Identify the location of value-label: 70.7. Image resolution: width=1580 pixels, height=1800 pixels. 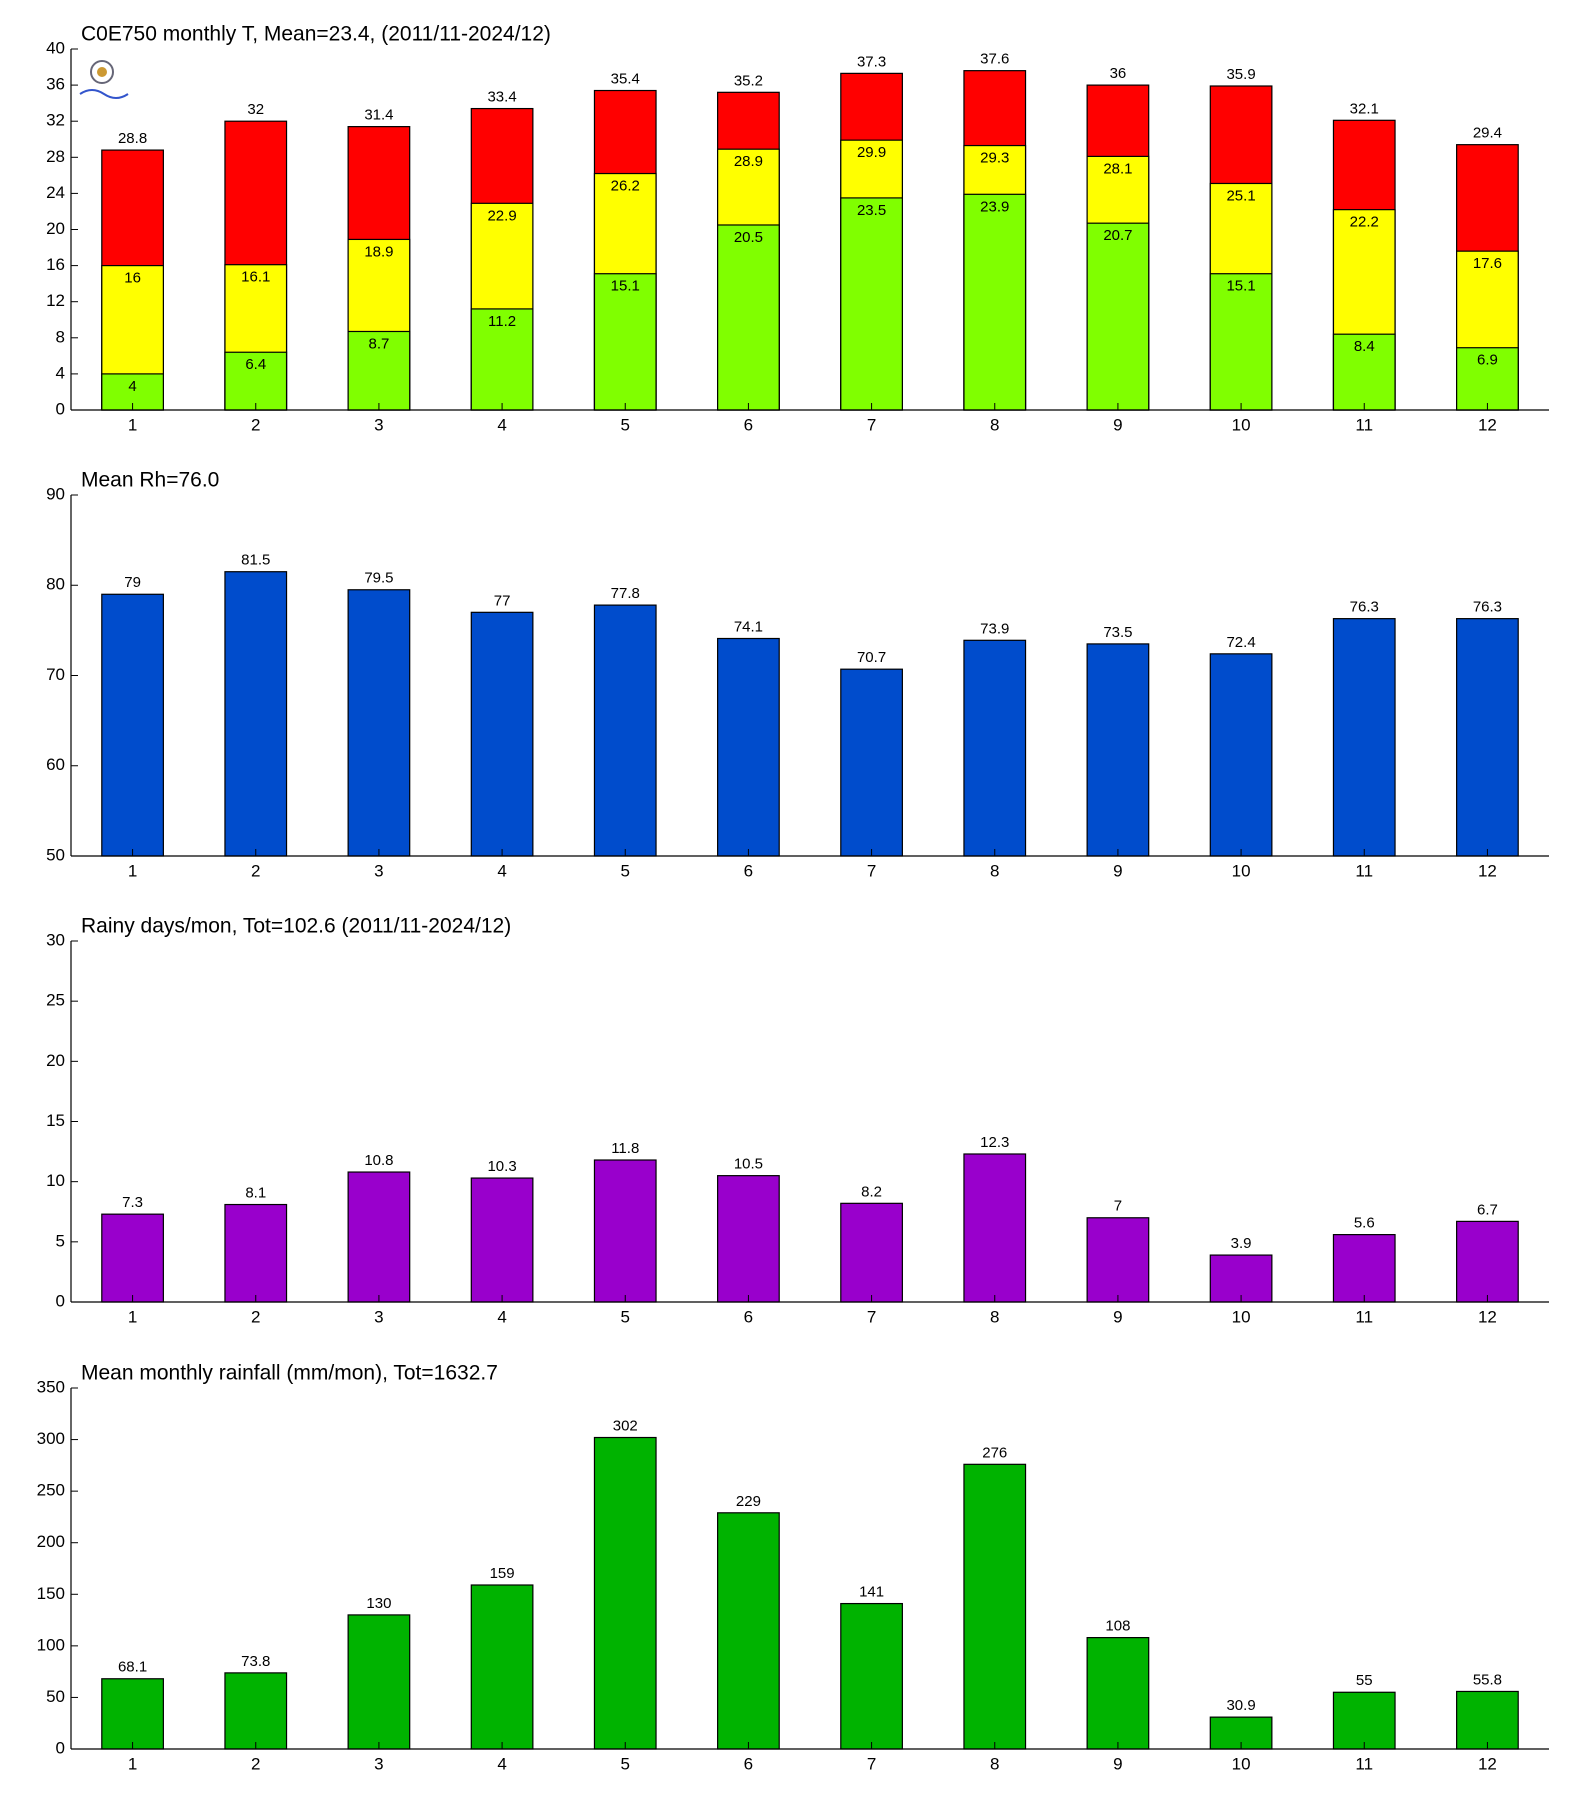
(871, 657).